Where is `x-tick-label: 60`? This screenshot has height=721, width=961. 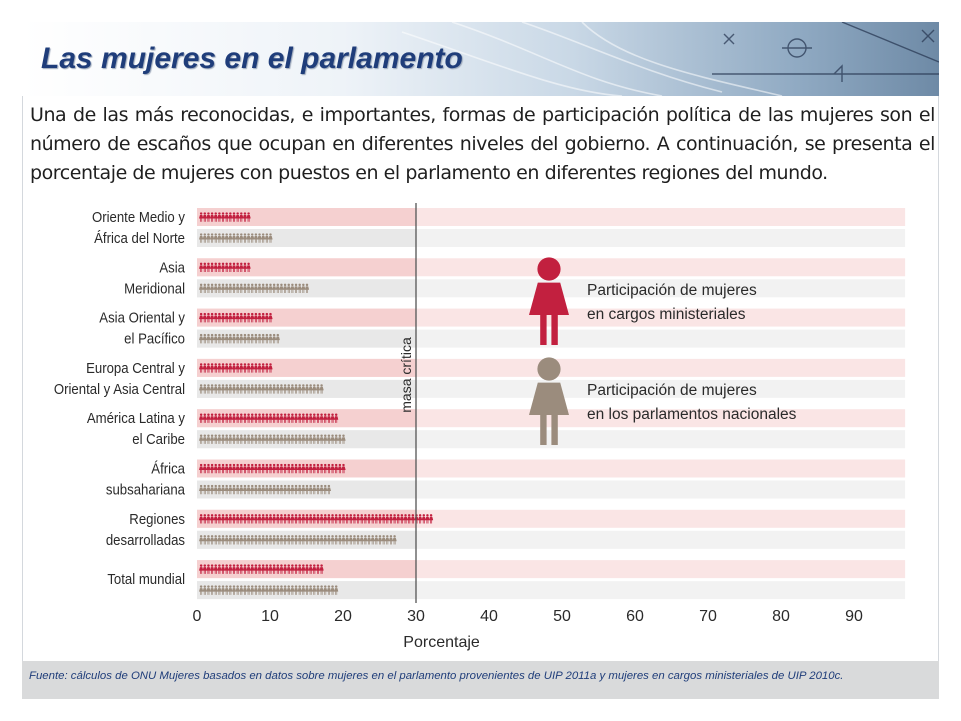 x-tick-label: 60 is located at coordinates (635, 616).